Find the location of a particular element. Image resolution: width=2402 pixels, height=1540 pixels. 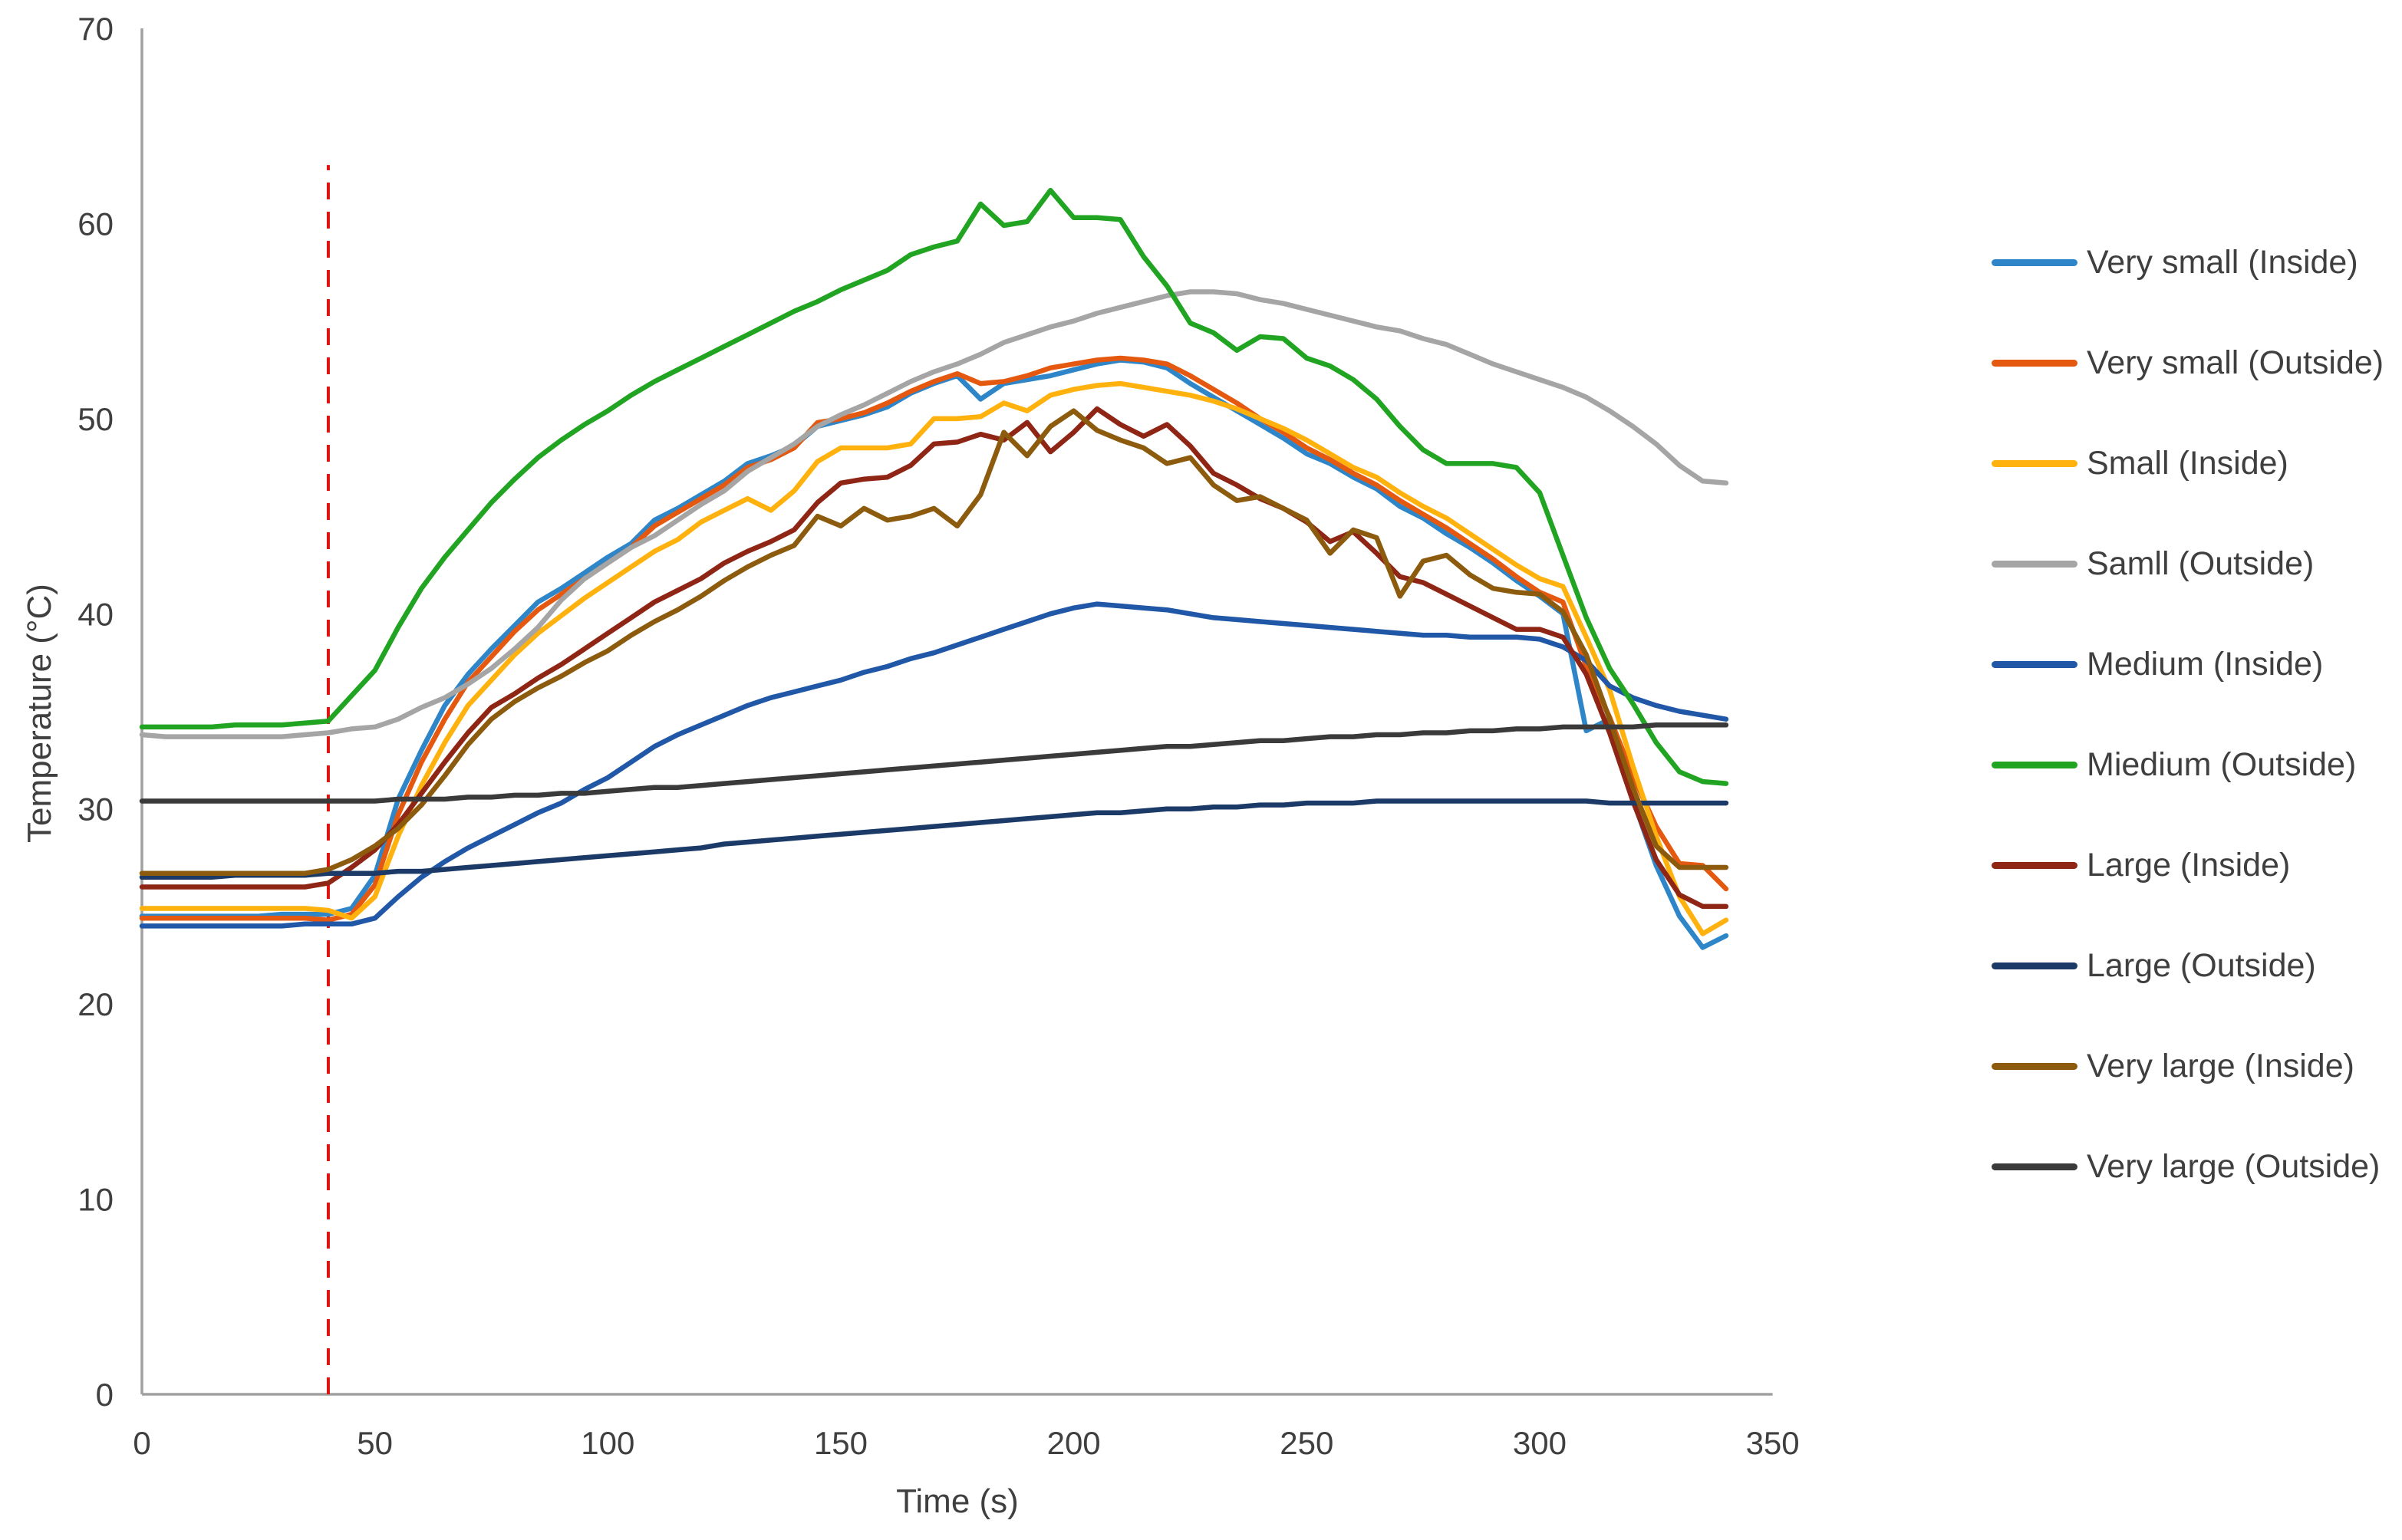

x-tick-label: 100 is located at coordinates (607, 1443).